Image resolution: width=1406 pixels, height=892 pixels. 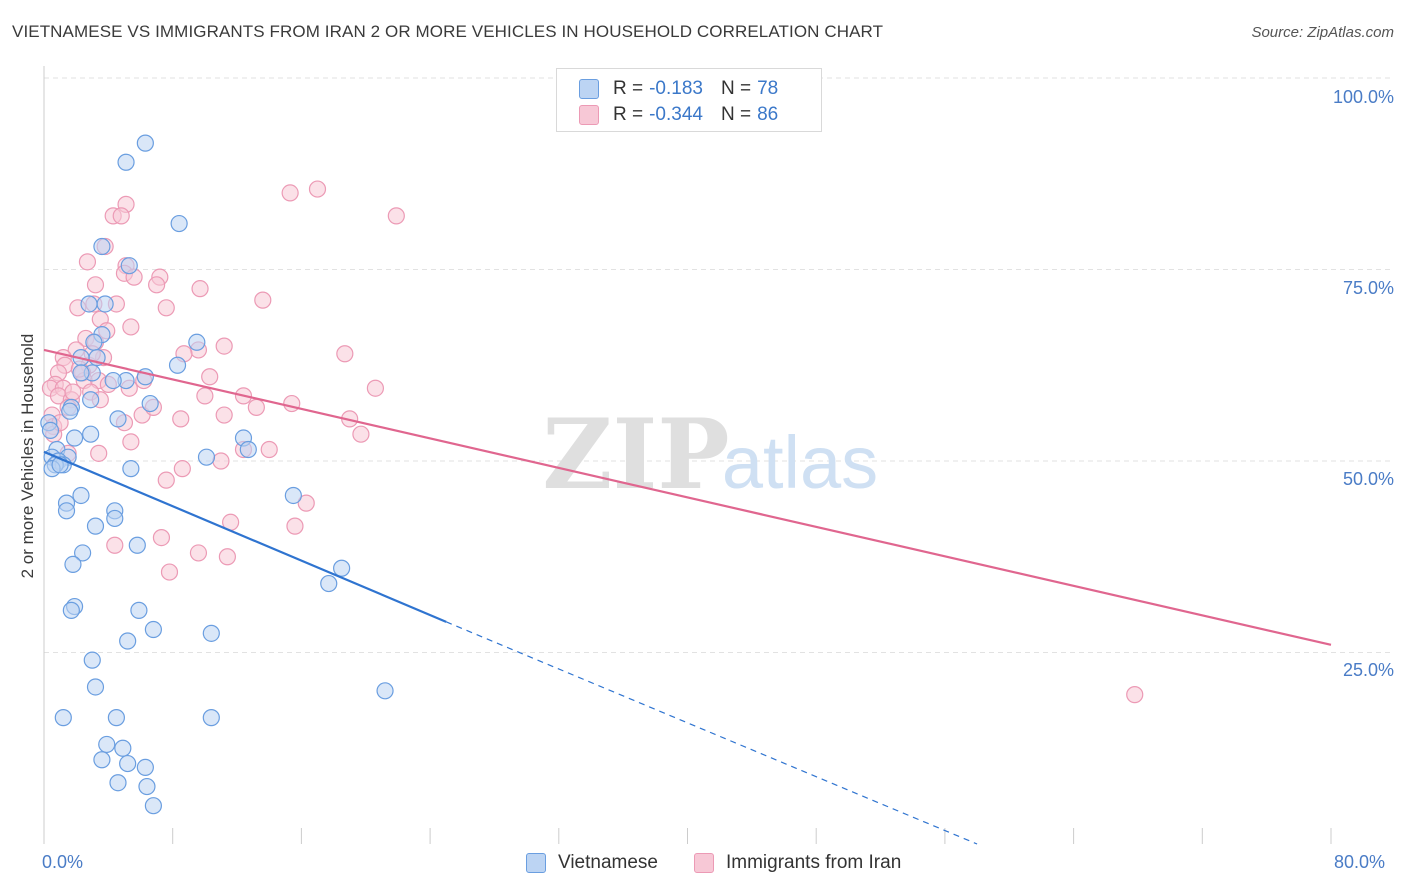 What do you see at coordinates (678, 89) in the screenshot?
I see `legend-row-vietnamese: R = -0.183 N = 78` at bounding box center [678, 89].